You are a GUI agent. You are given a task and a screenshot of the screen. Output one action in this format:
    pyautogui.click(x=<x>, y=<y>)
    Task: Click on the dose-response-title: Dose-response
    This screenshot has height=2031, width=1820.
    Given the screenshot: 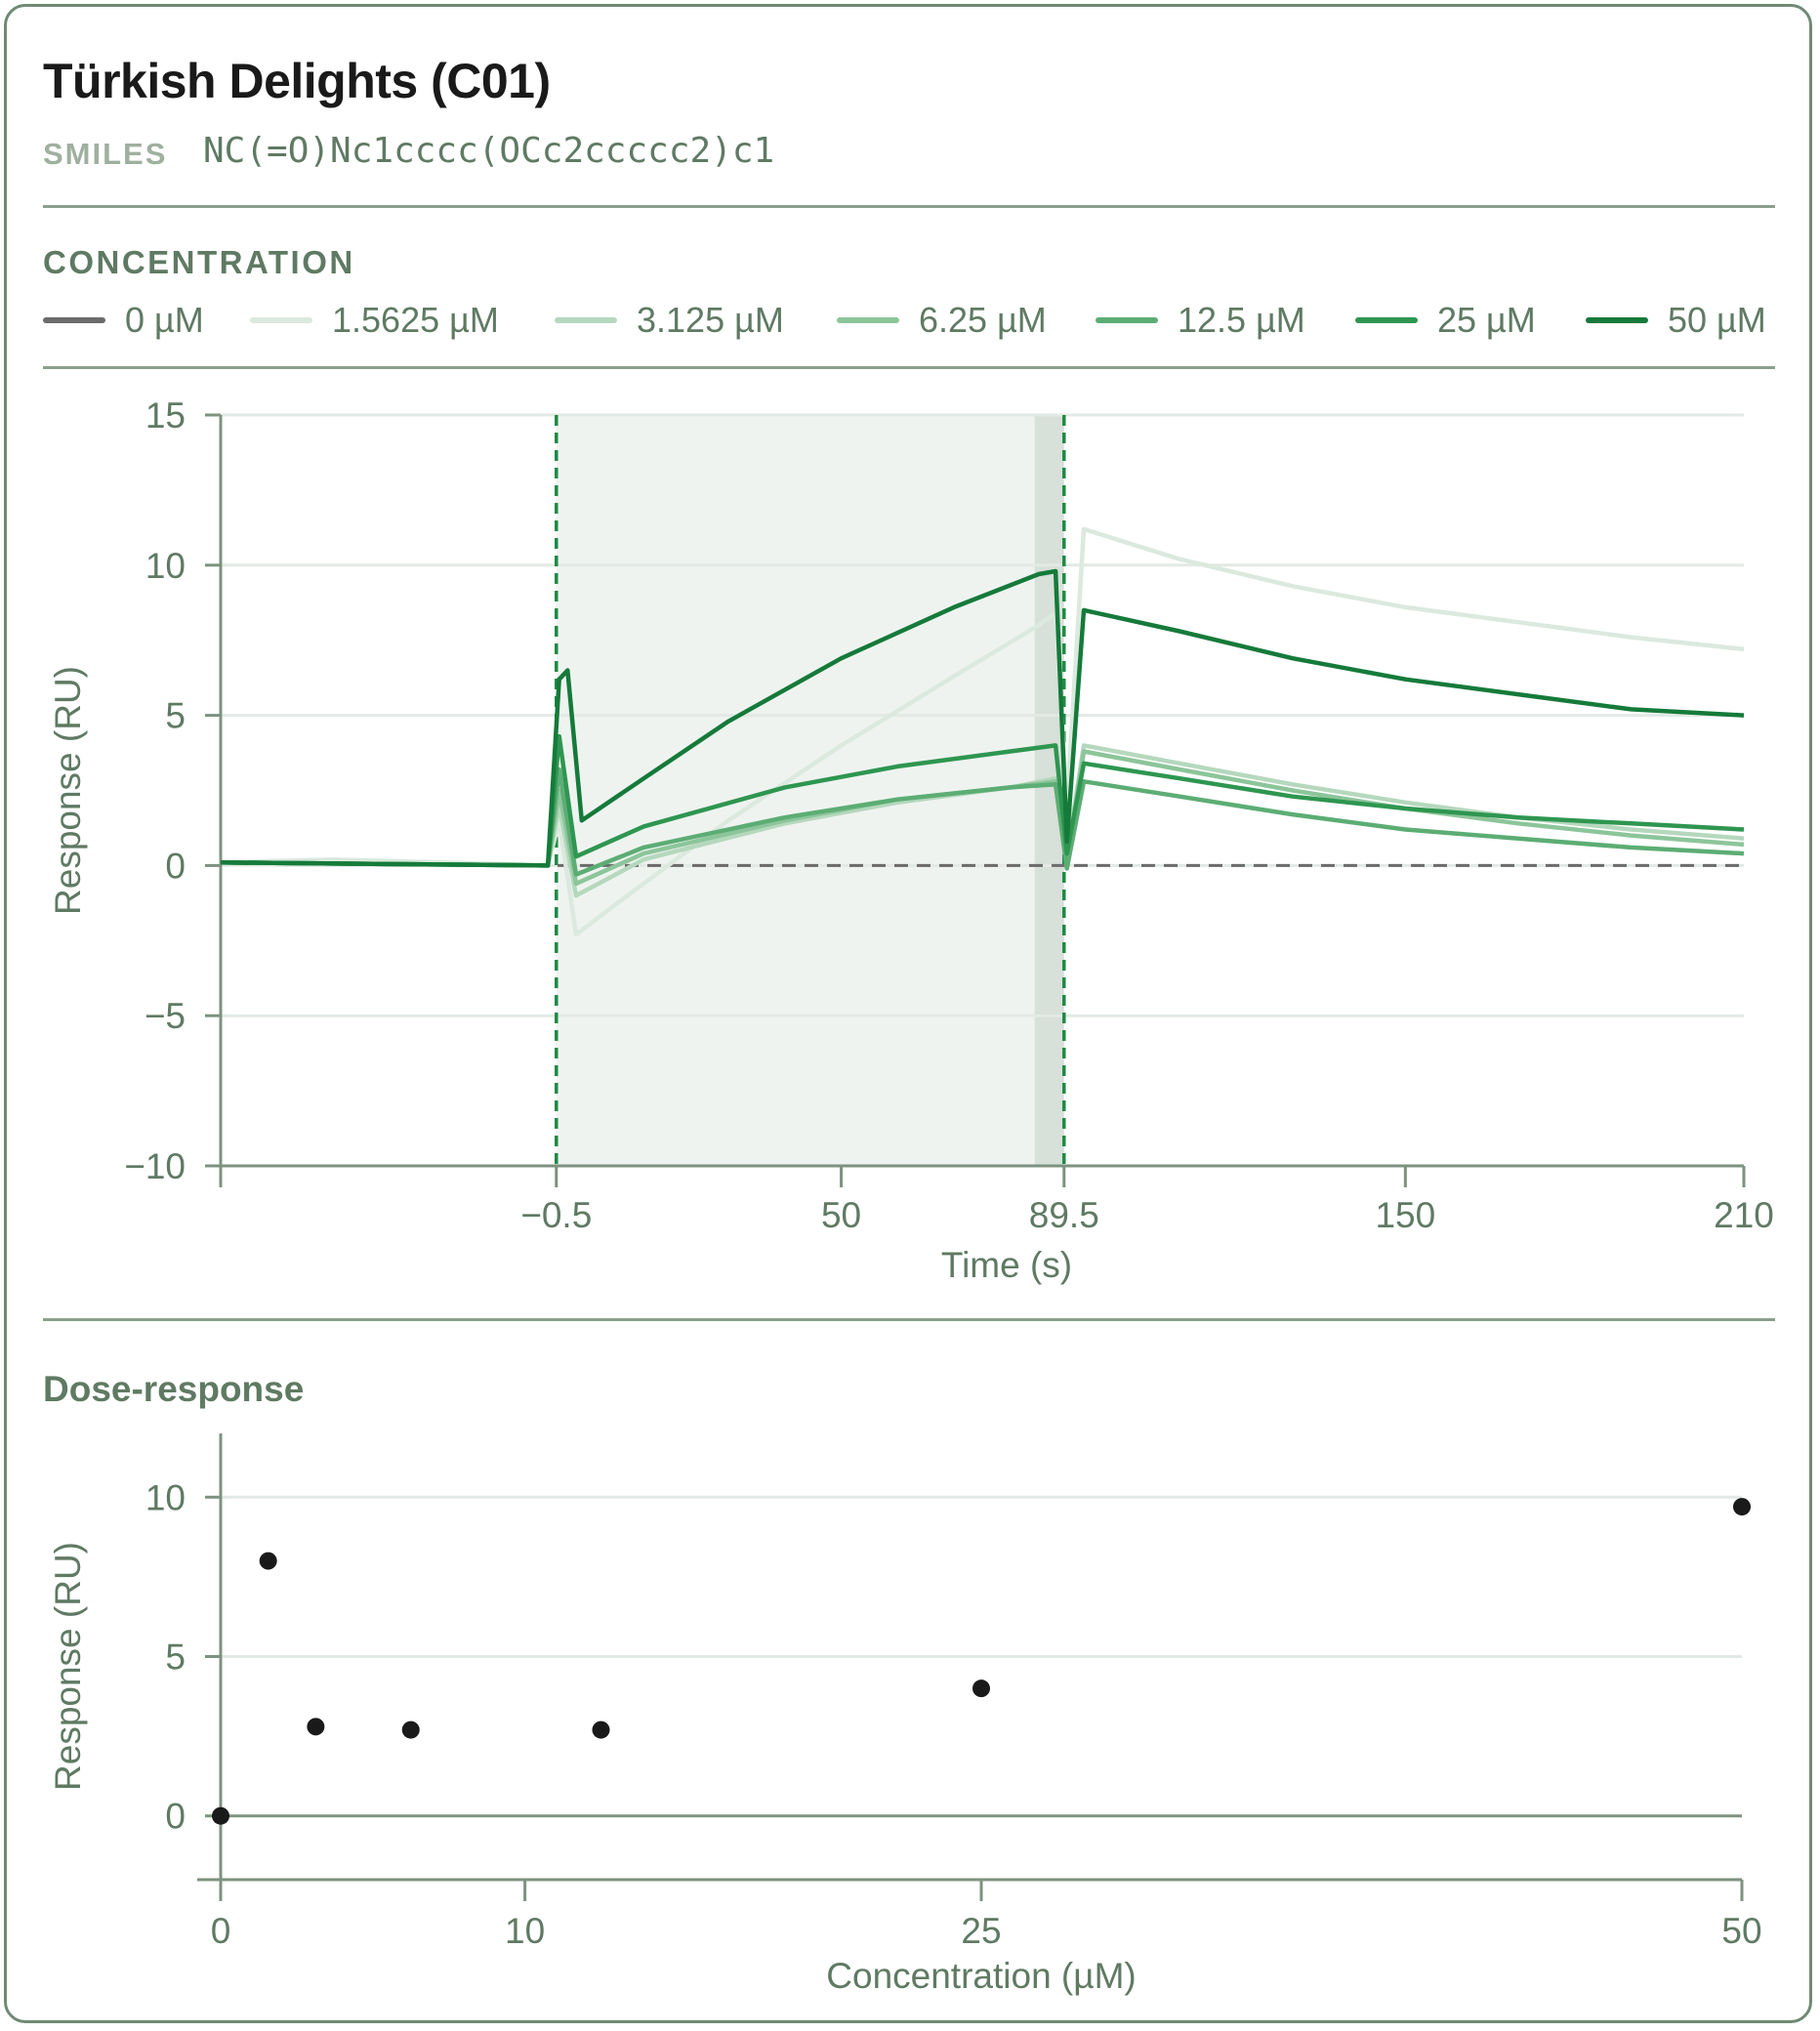 What is the action you would take?
    pyautogui.click(x=174, y=1389)
    